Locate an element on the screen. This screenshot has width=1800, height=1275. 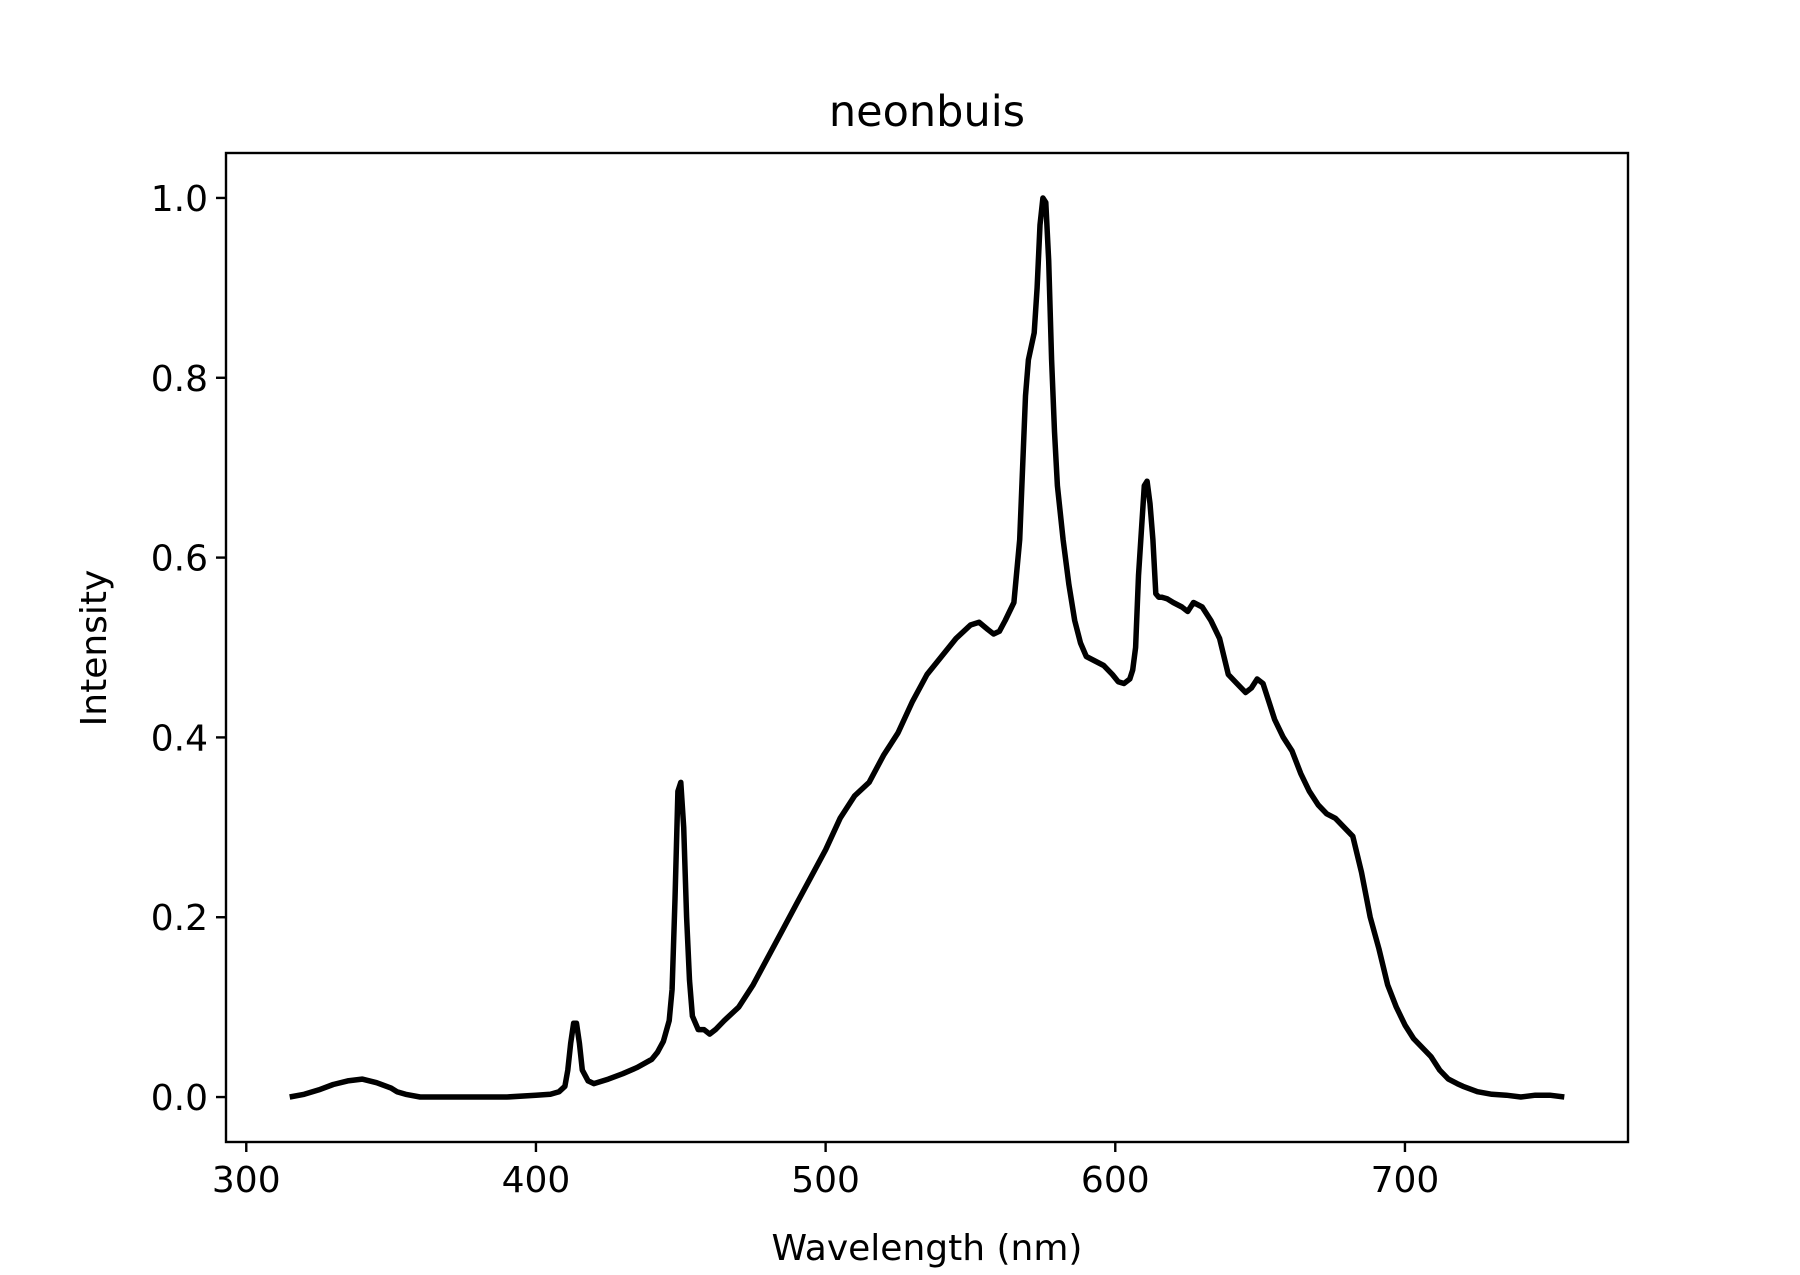
x-tick-label: 600 is located at coordinates (1115, 1180).